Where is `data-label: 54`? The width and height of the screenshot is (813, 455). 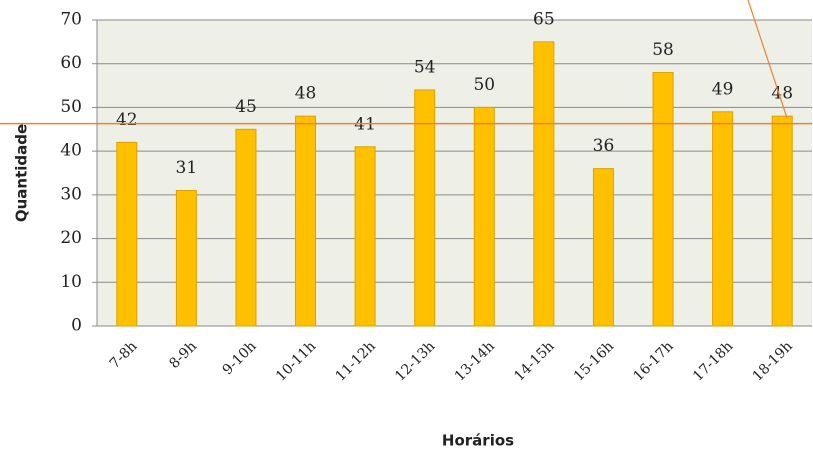 data-label: 54 is located at coordinates (425, 67).